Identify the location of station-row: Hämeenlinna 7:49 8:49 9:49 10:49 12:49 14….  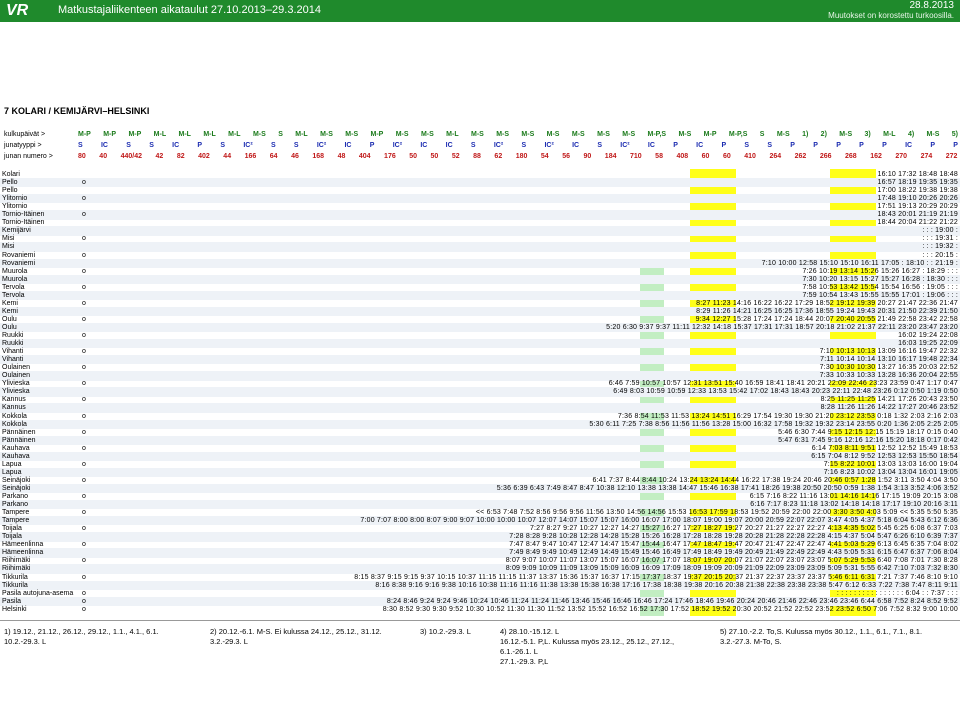
(480, 553).